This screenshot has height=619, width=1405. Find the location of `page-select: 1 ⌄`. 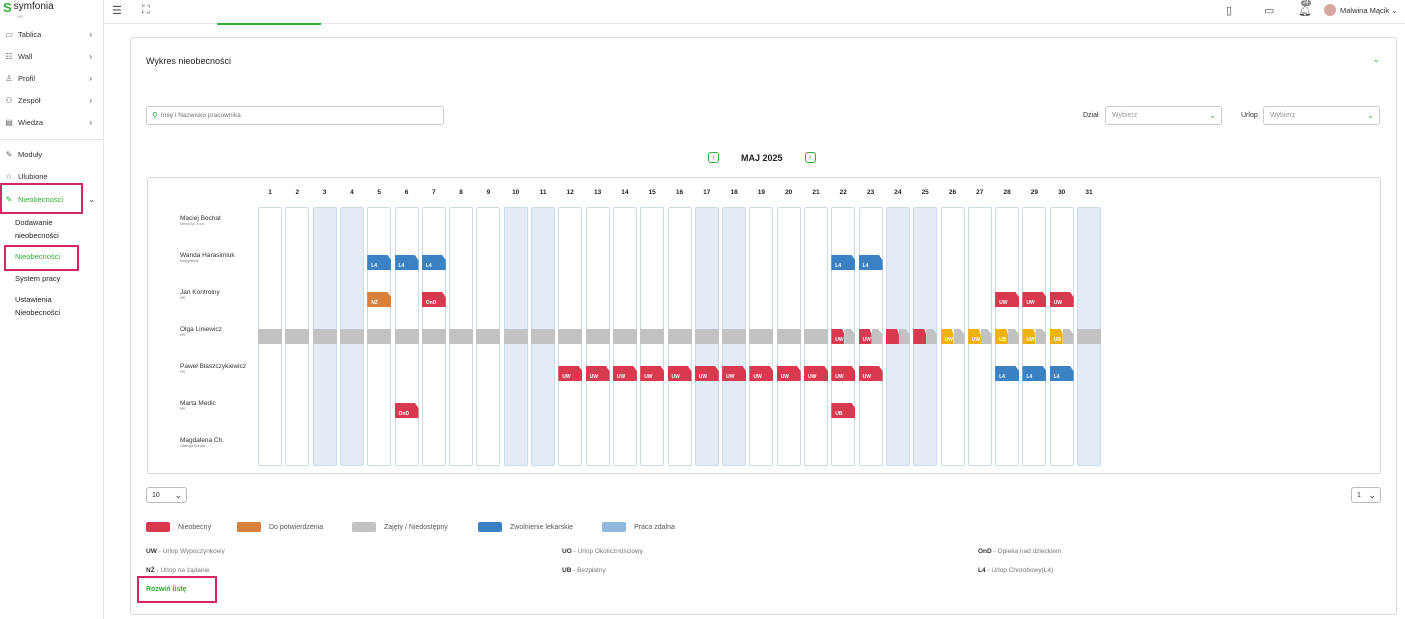

page-select: 1 ⌄ is located at coordinates (1366, 495).